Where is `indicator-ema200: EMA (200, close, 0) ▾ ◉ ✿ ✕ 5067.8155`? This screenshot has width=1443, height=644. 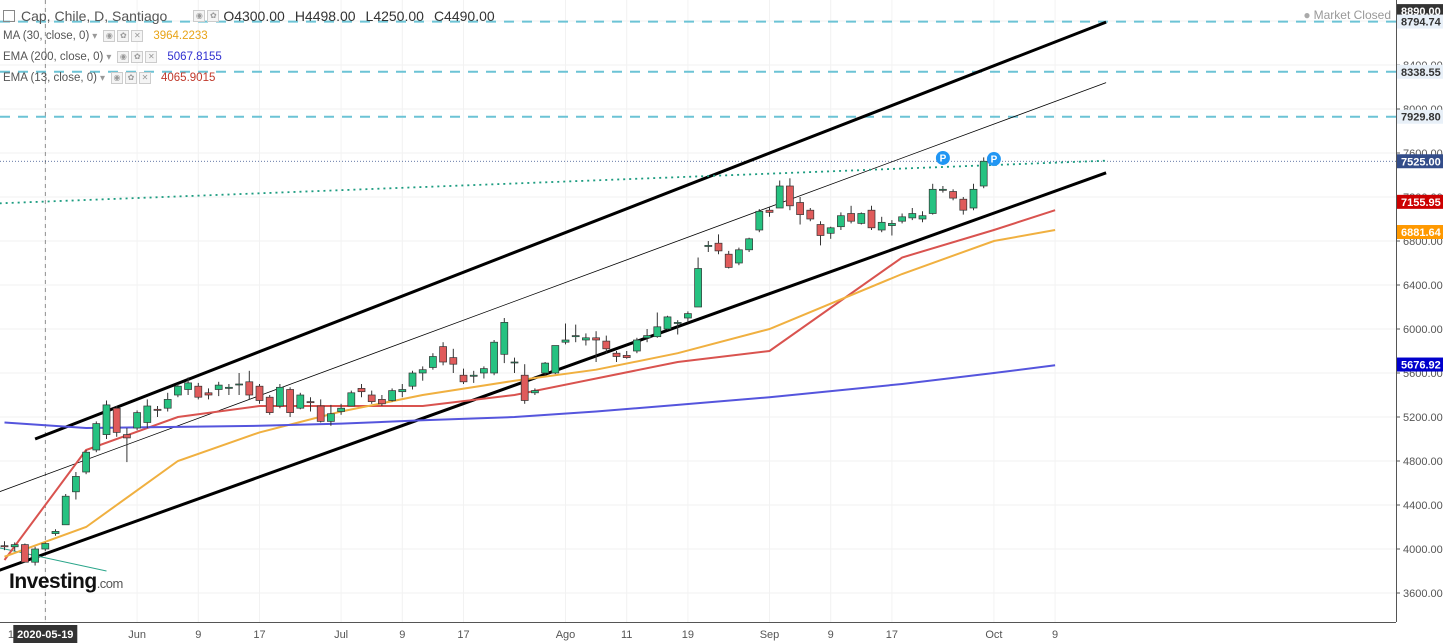
indicator-ema200: EMA (200, close, 0) ▾ ◉ ✿ ✕ 5067.8155 is located at coordinates (112, 57).